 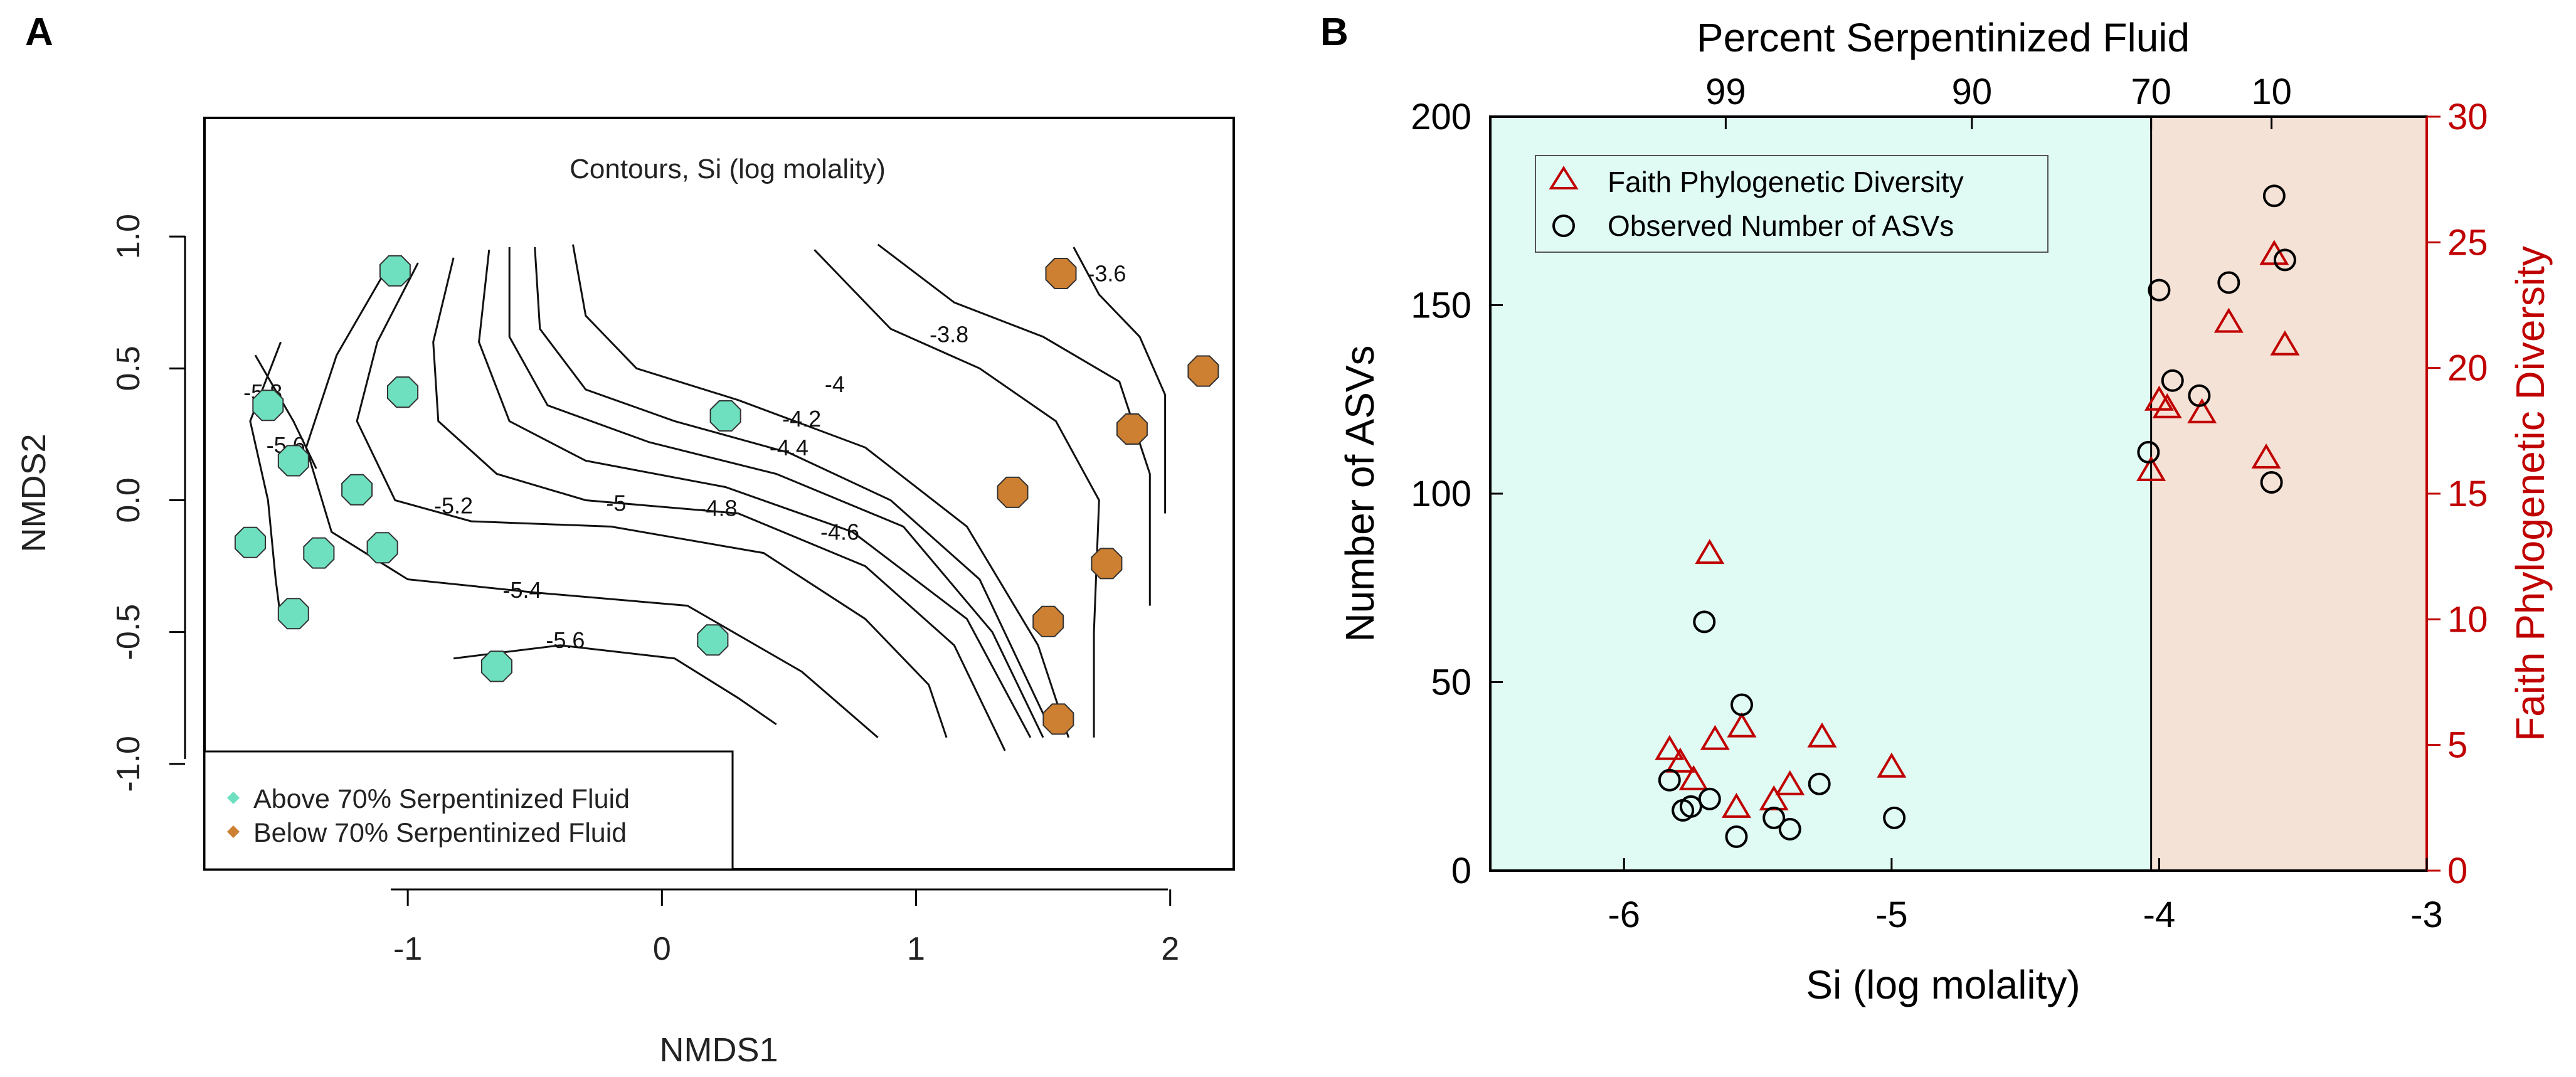 What do you see at coordinates (2467, 117) in the screenshot?
I see `right-y-tick-label: 30` at bounding box center [2467, 117].